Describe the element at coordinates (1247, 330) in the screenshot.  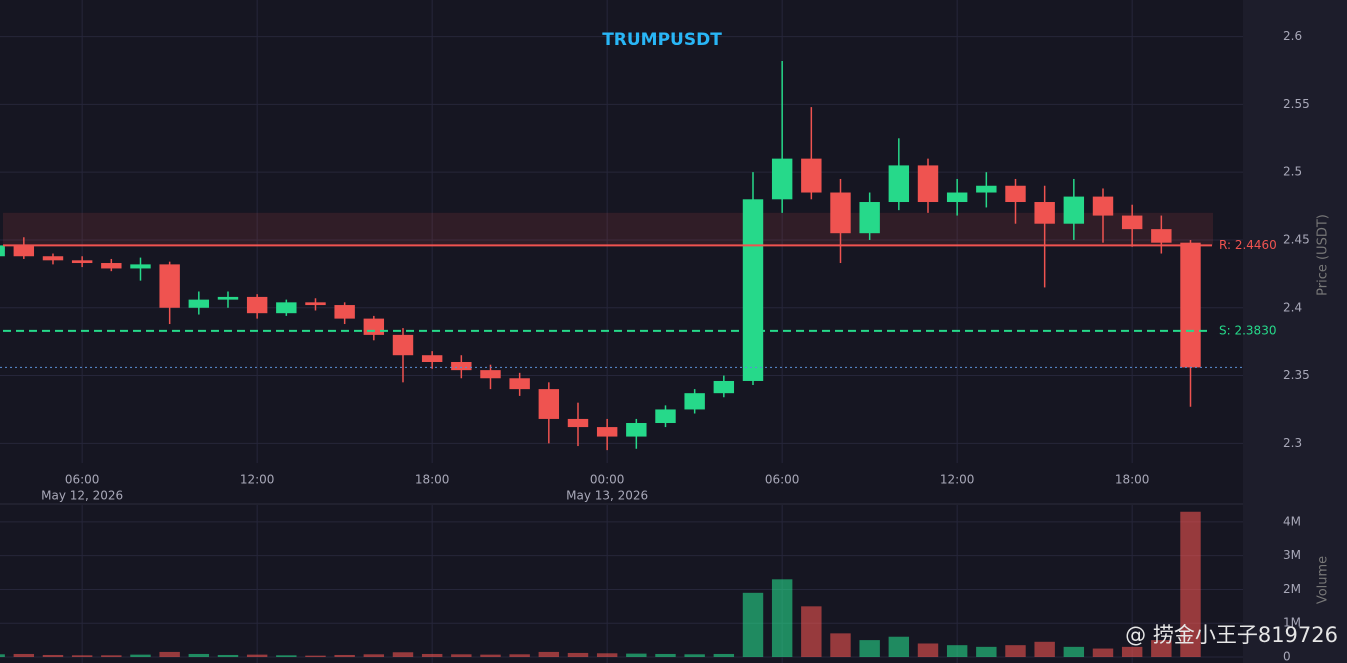
I see `level-label: S: 2.3830` at that location.